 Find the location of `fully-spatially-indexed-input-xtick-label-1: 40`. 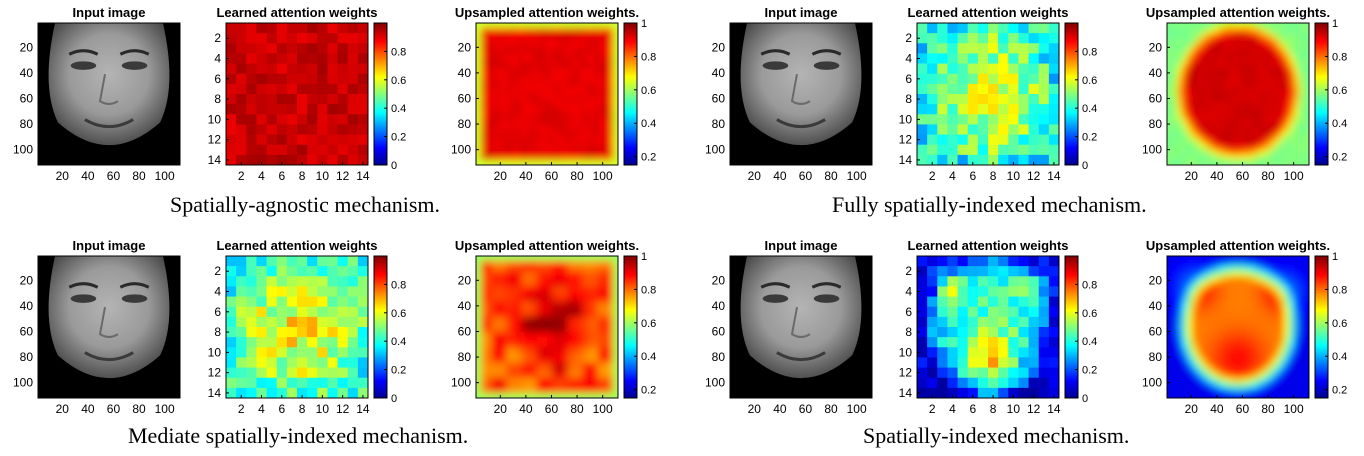

fully-spatially-indexed-input-xtick-label-1: 40 is located at coordinates (780, 176).